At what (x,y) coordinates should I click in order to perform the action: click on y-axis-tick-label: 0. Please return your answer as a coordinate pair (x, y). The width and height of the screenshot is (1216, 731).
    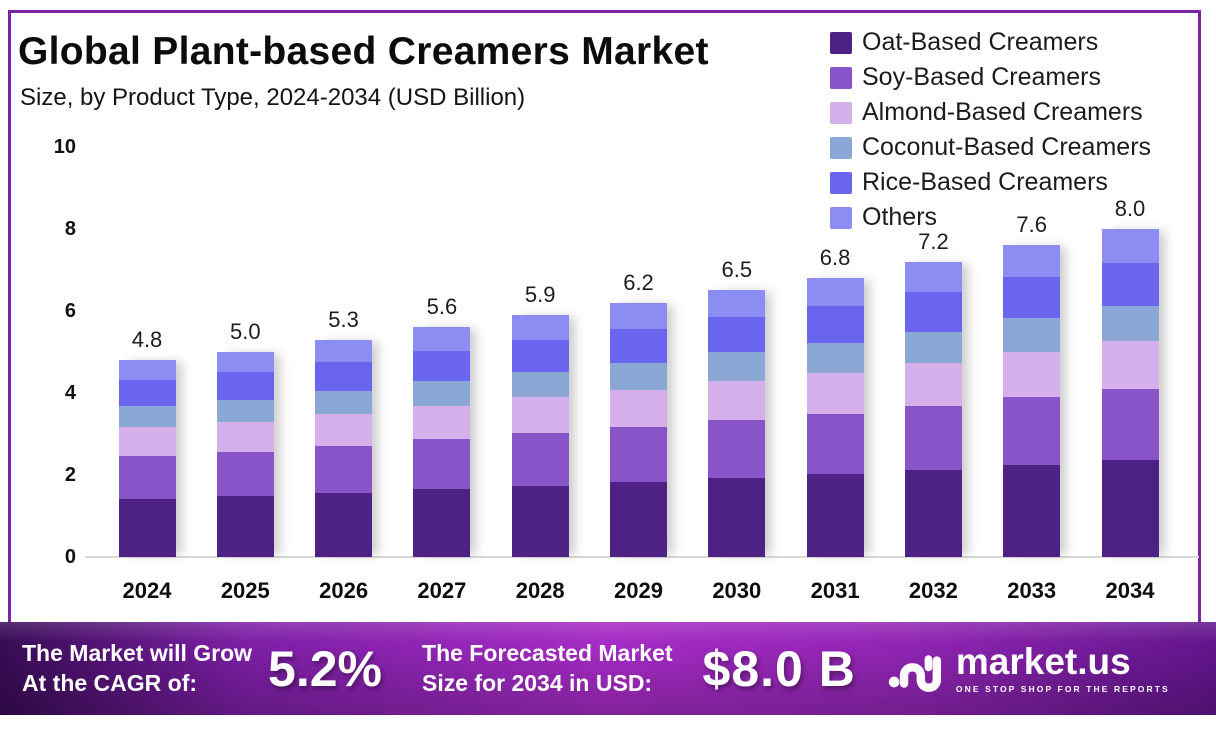
    Looking at the image, I should click on (70, 557).